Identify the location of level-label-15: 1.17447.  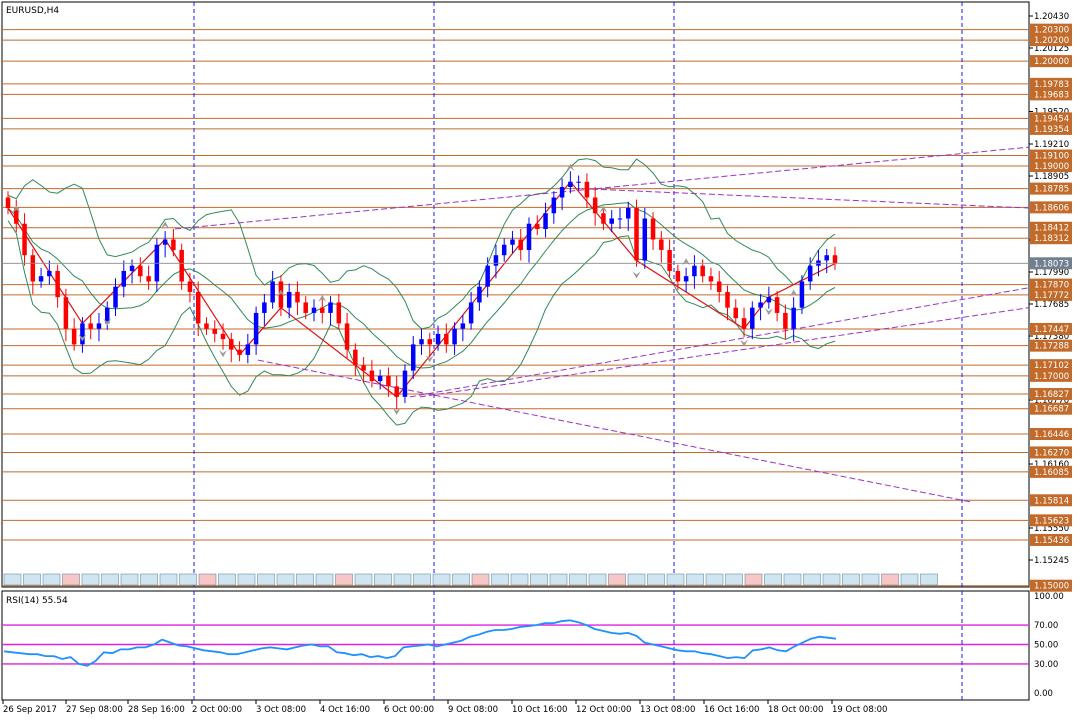
(1051, 330).